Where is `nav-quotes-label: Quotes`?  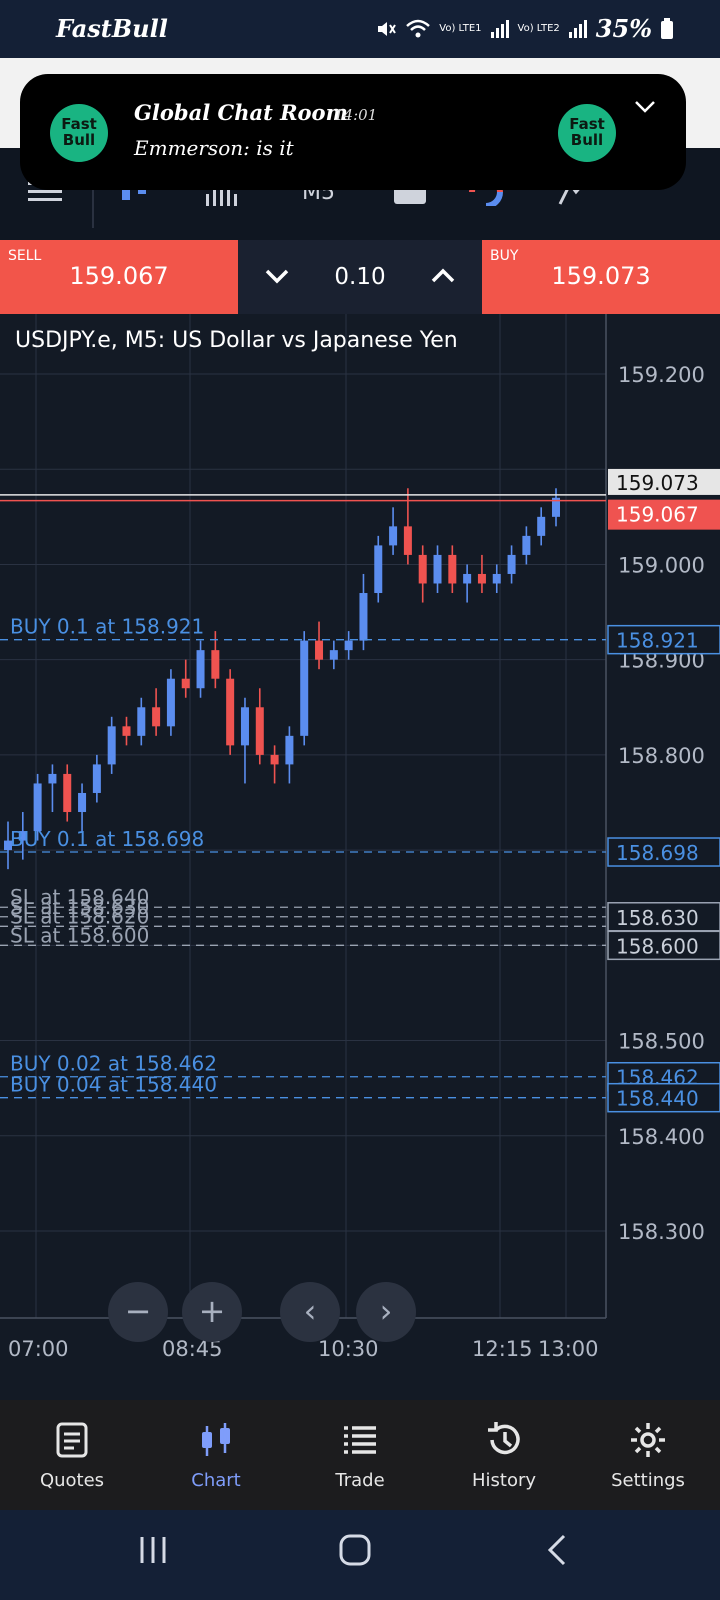
nav-quotes-label: Quotes is located at coordinates (72, 1480).